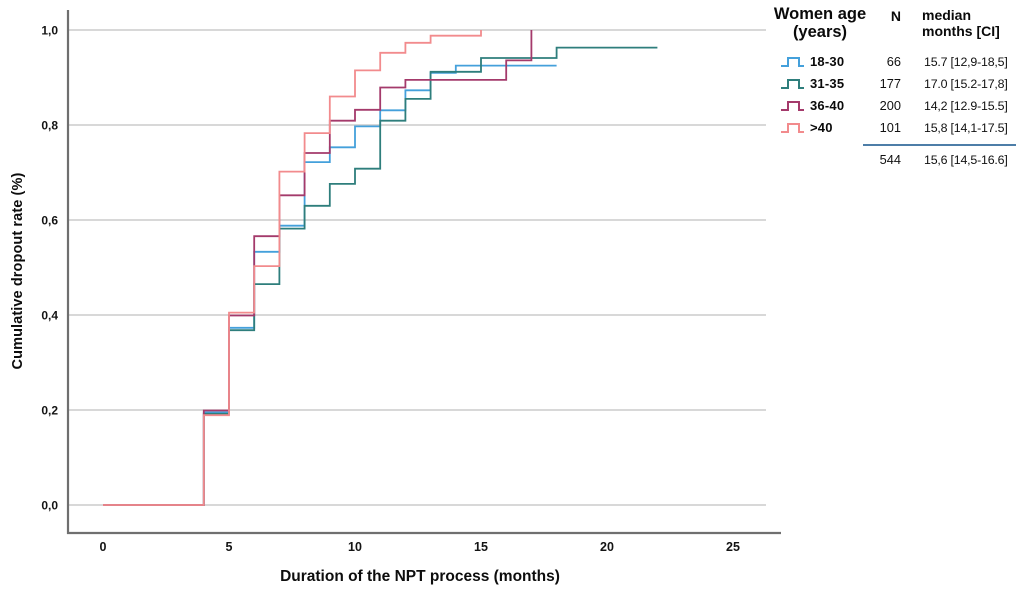 This screenshot has height=593, width=1022. Describe the element at coordinates (939, 144) in the screenshot. I see `legend-separator` at that location.